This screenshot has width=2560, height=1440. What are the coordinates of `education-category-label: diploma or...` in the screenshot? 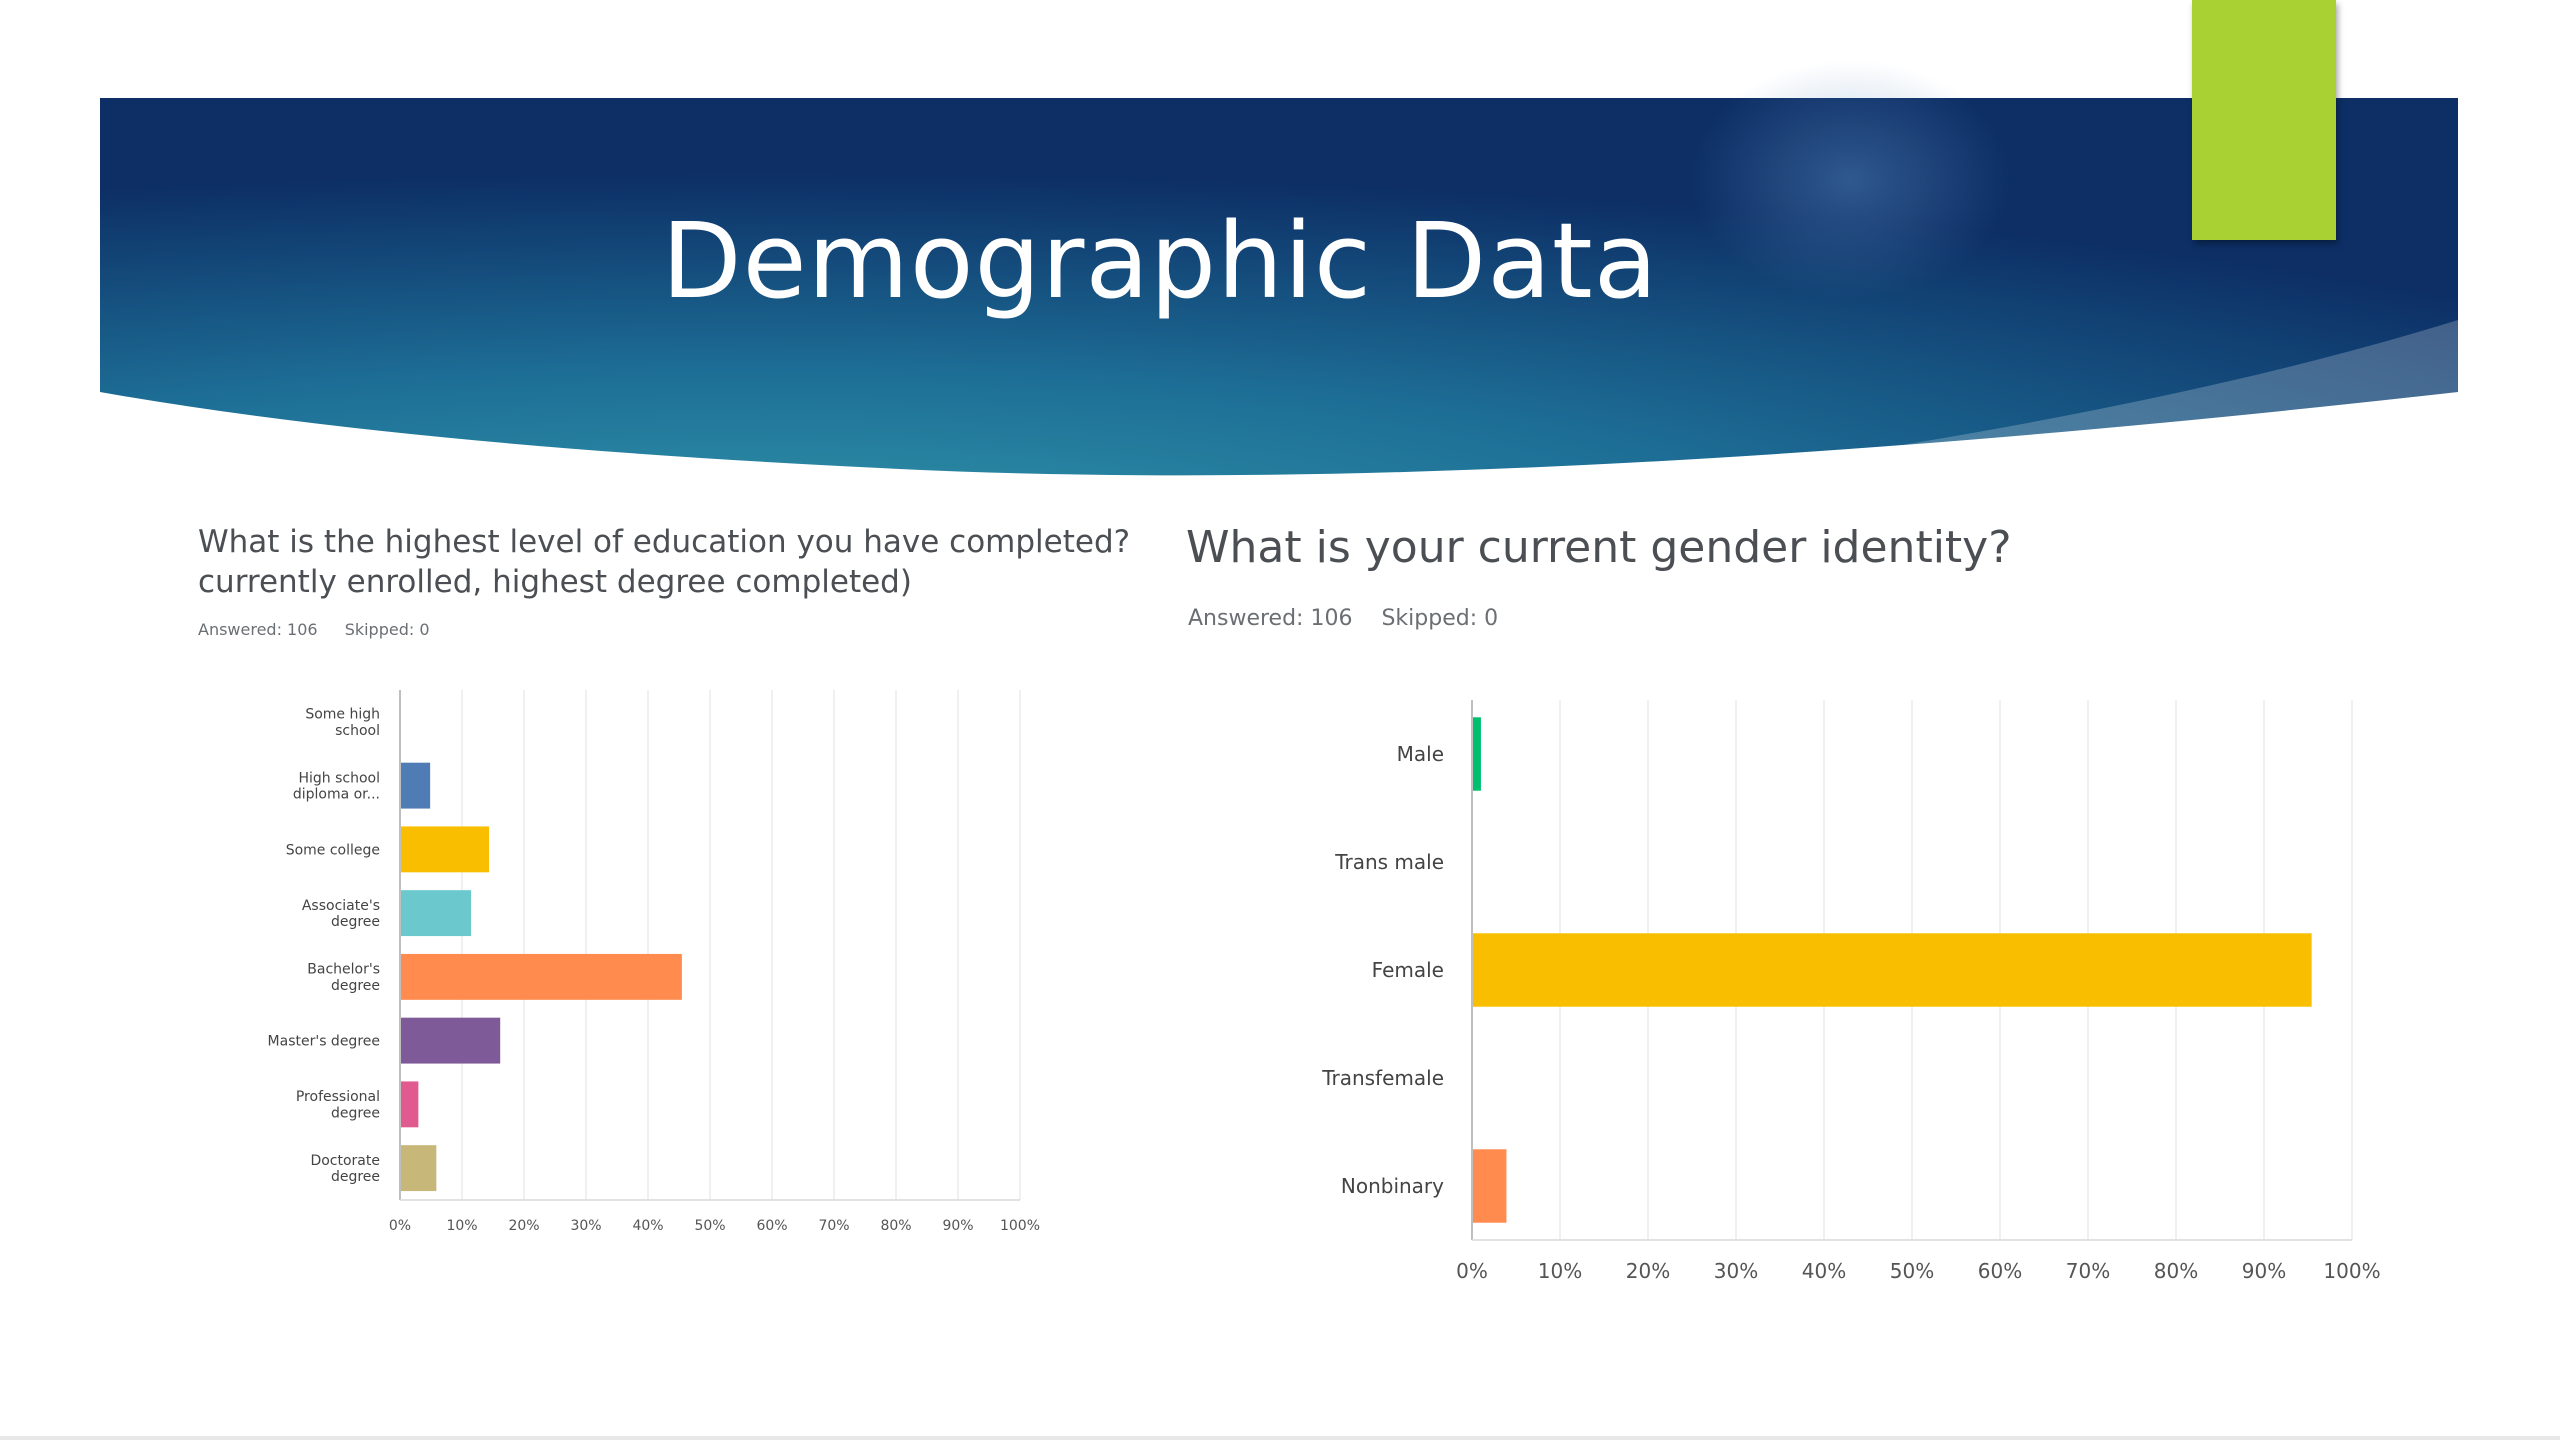 It's located at (336, 795).